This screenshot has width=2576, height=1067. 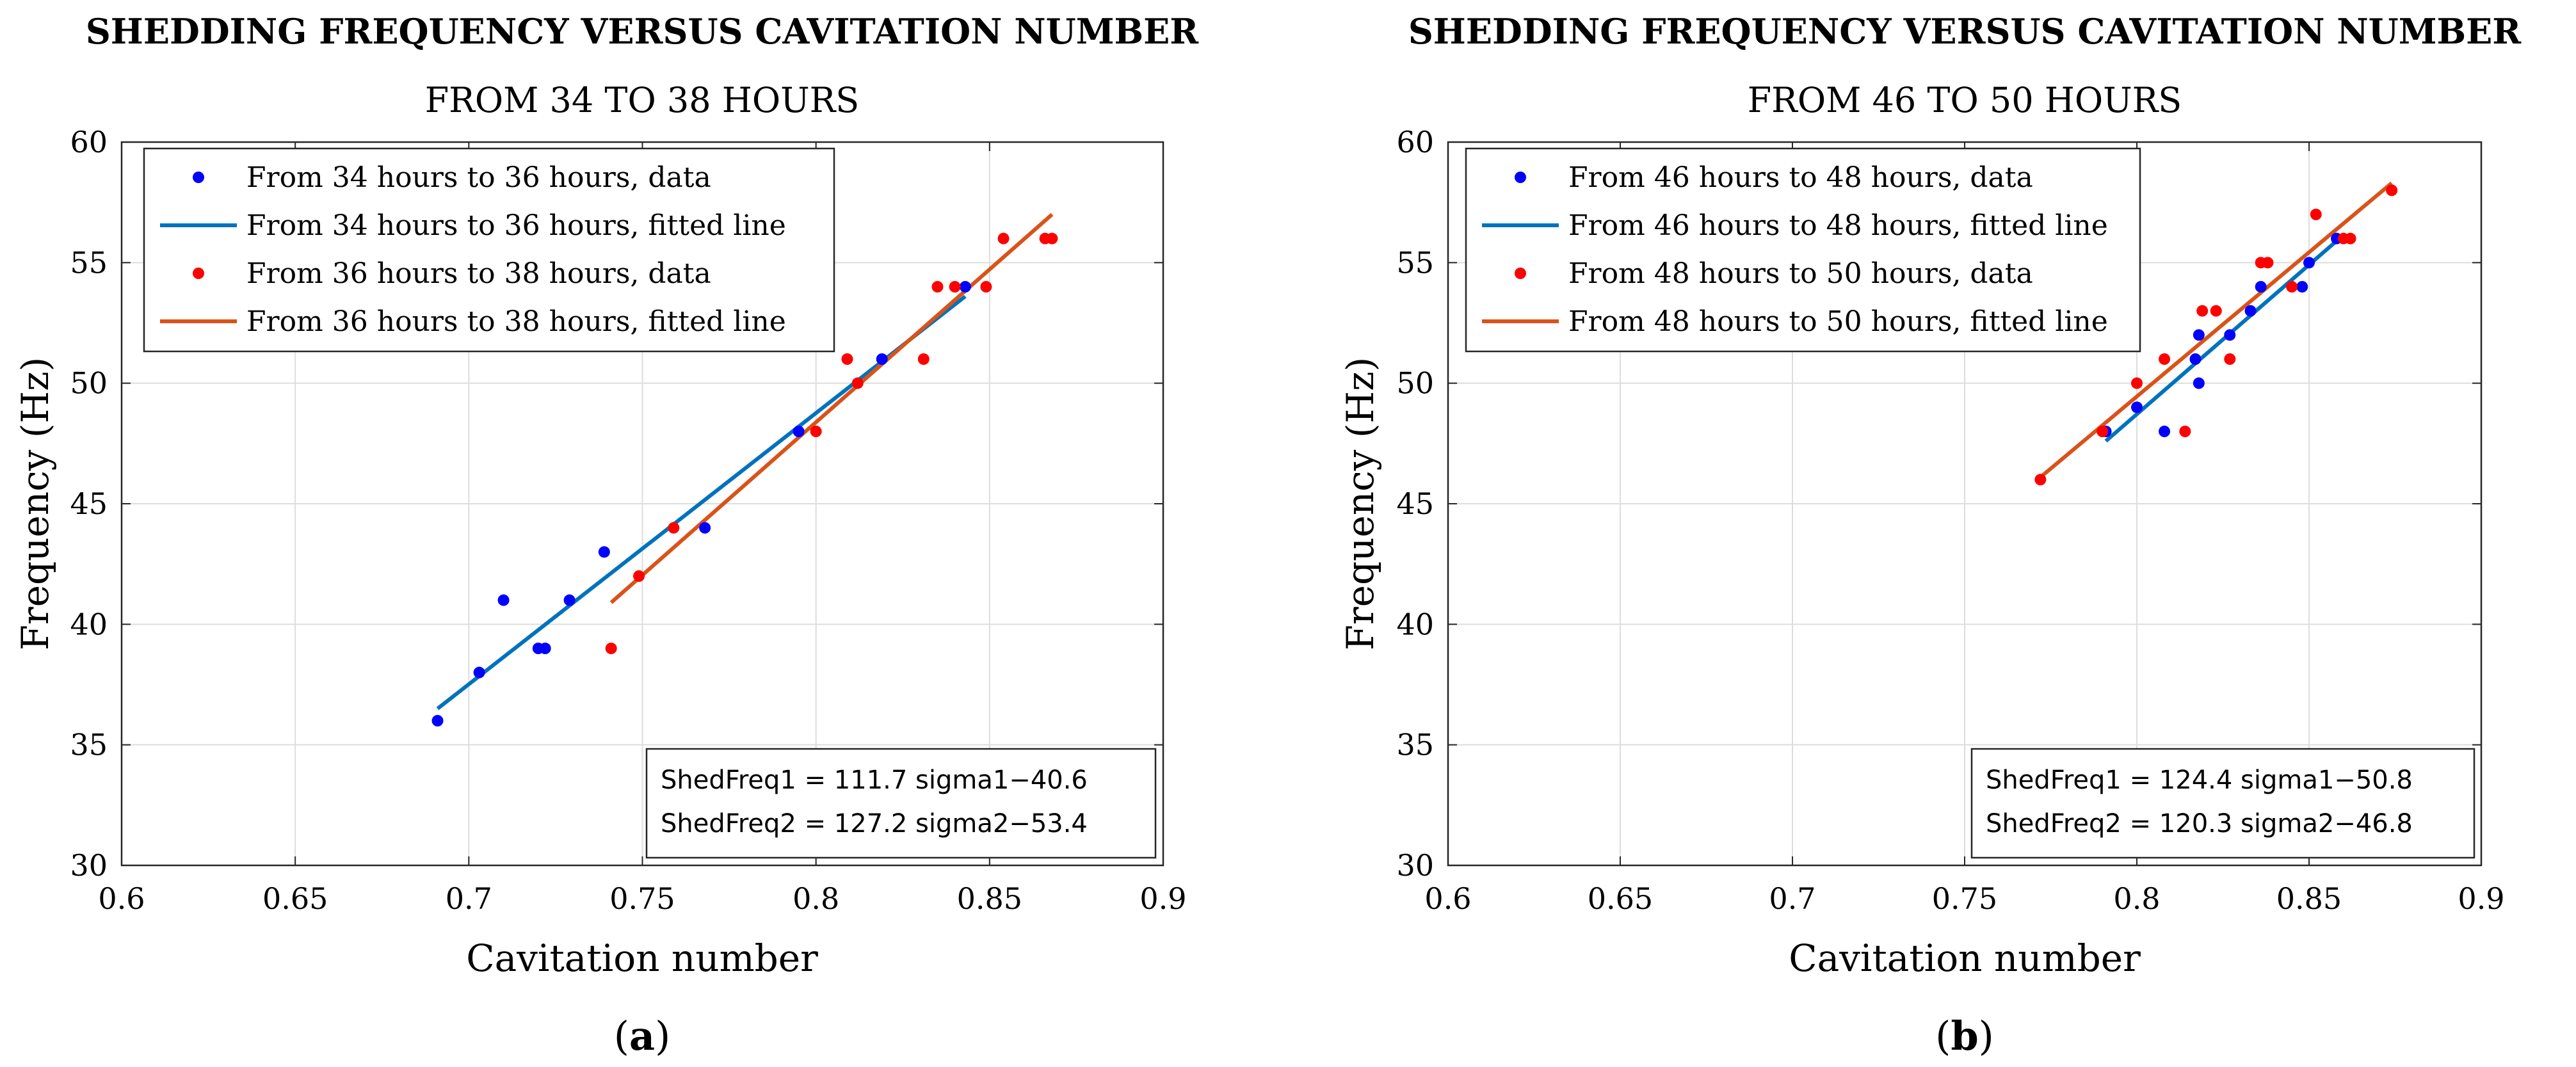 I want to click on chart-subtitle: FROM 46 TO 50 HOURS, so click(x=1965, y=100).